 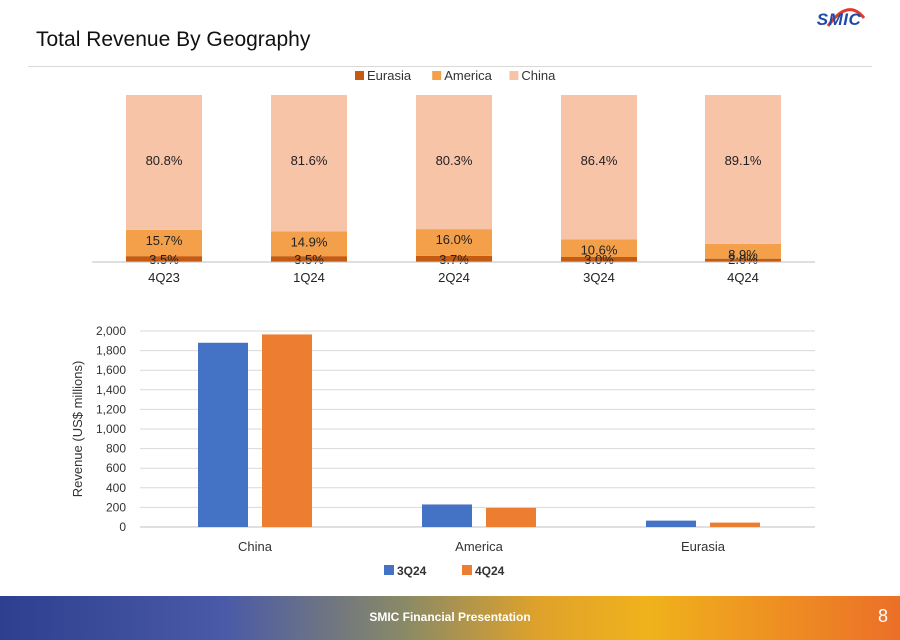 I want to click on legend-label-eurasia: Eurasia, so click(x=389, y=75).